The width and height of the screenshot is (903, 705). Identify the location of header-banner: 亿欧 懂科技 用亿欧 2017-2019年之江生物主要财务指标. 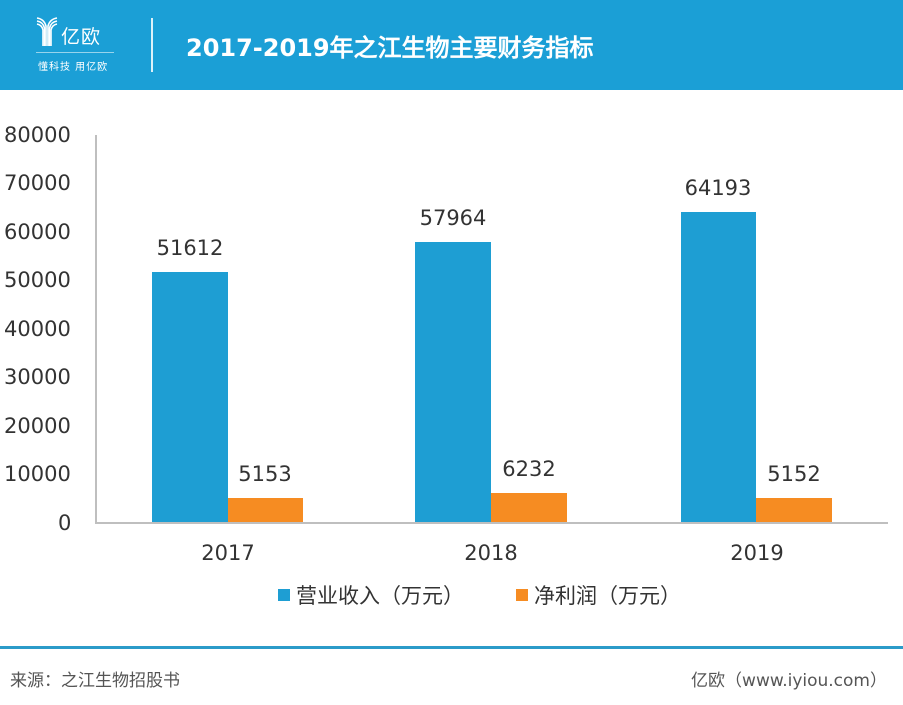
(451, 45).